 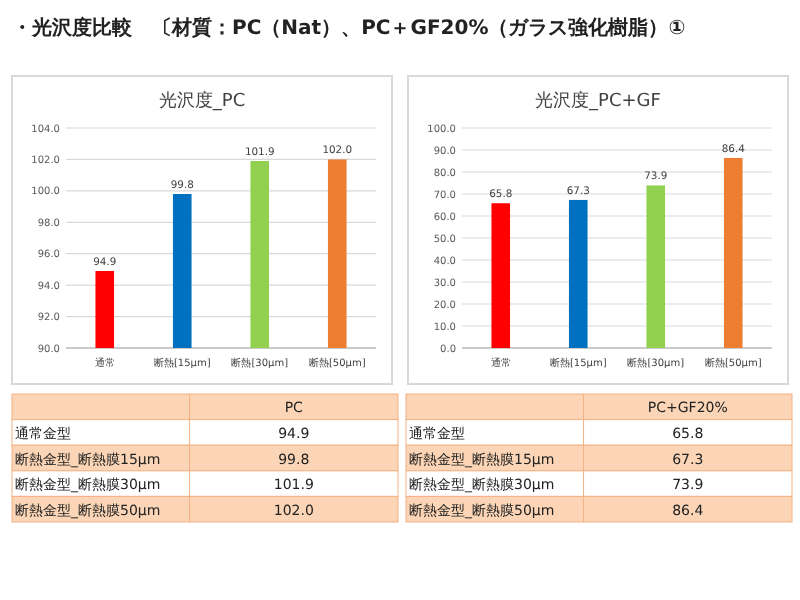 What do you see at coordinates (349, 28) in the screenshot?
I see `text: ・光沢度比較 〔材質：PC（Nat）、PC＋GF20%（ガラス強化樹脂）①` at bounding box center [349, 28].